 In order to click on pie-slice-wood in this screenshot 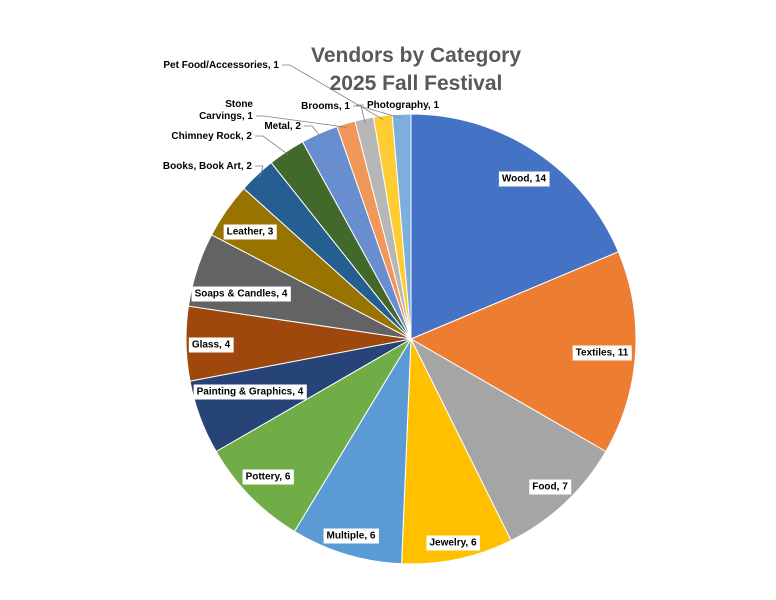, I will do `click(515, 226)`.